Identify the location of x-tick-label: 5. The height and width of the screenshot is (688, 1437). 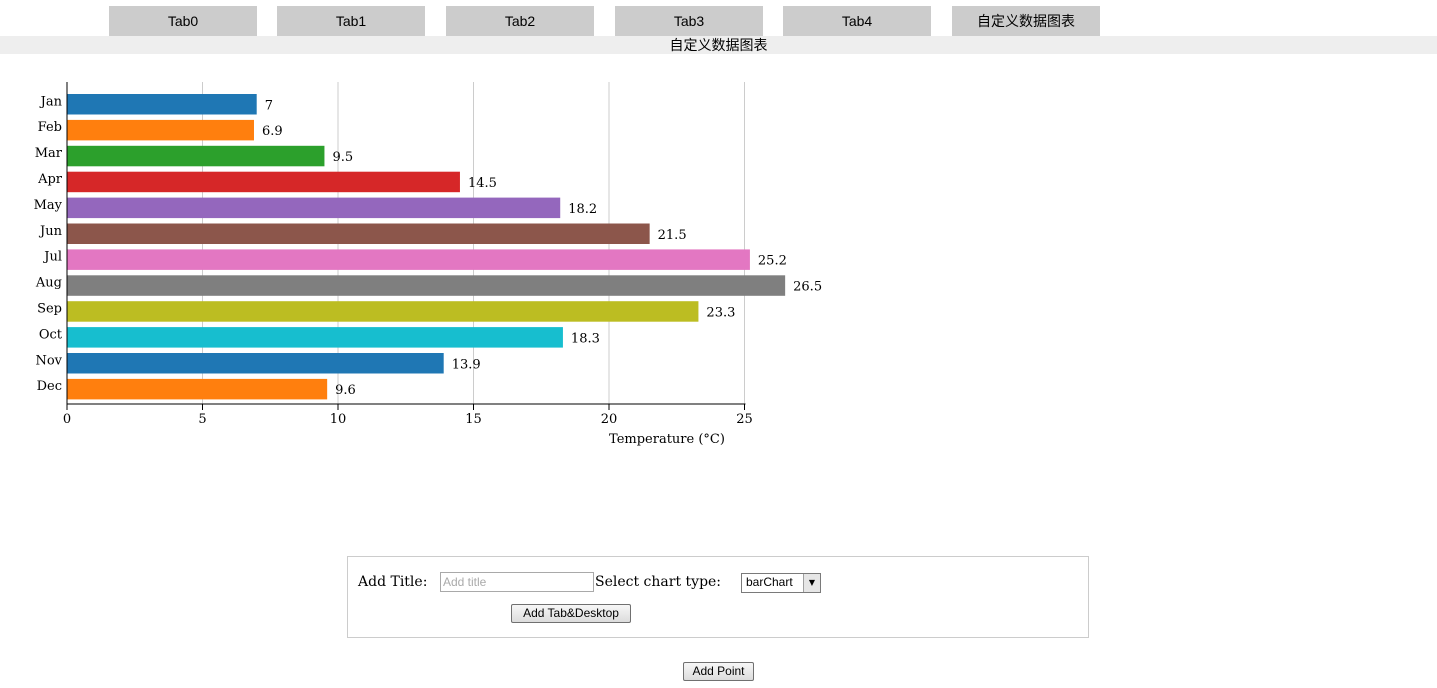
(202, 419).